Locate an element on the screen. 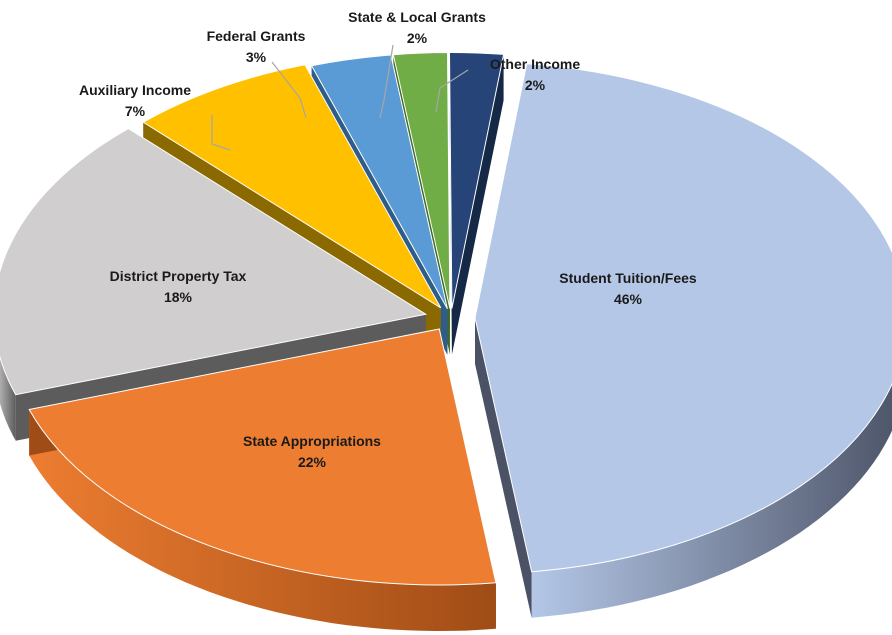  label-state-local-grants-name: State & Local Grants is located at coordinates (417, 17).